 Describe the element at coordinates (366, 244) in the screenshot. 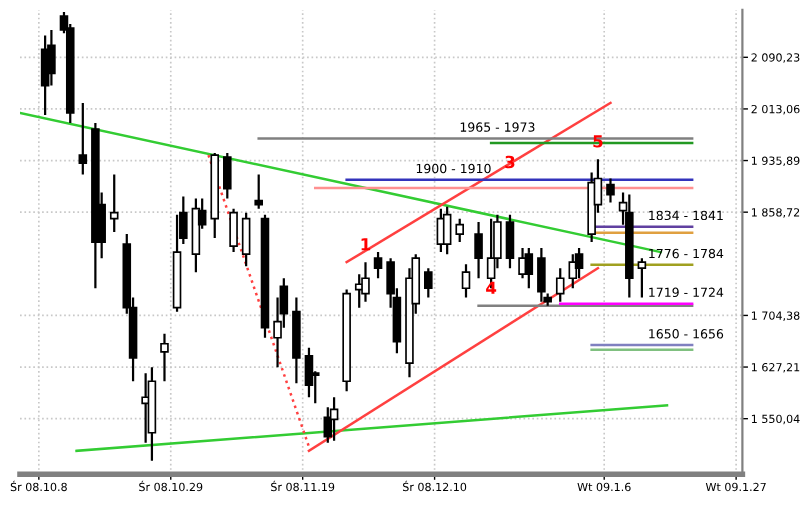

I see `annotation: 1` at that location.